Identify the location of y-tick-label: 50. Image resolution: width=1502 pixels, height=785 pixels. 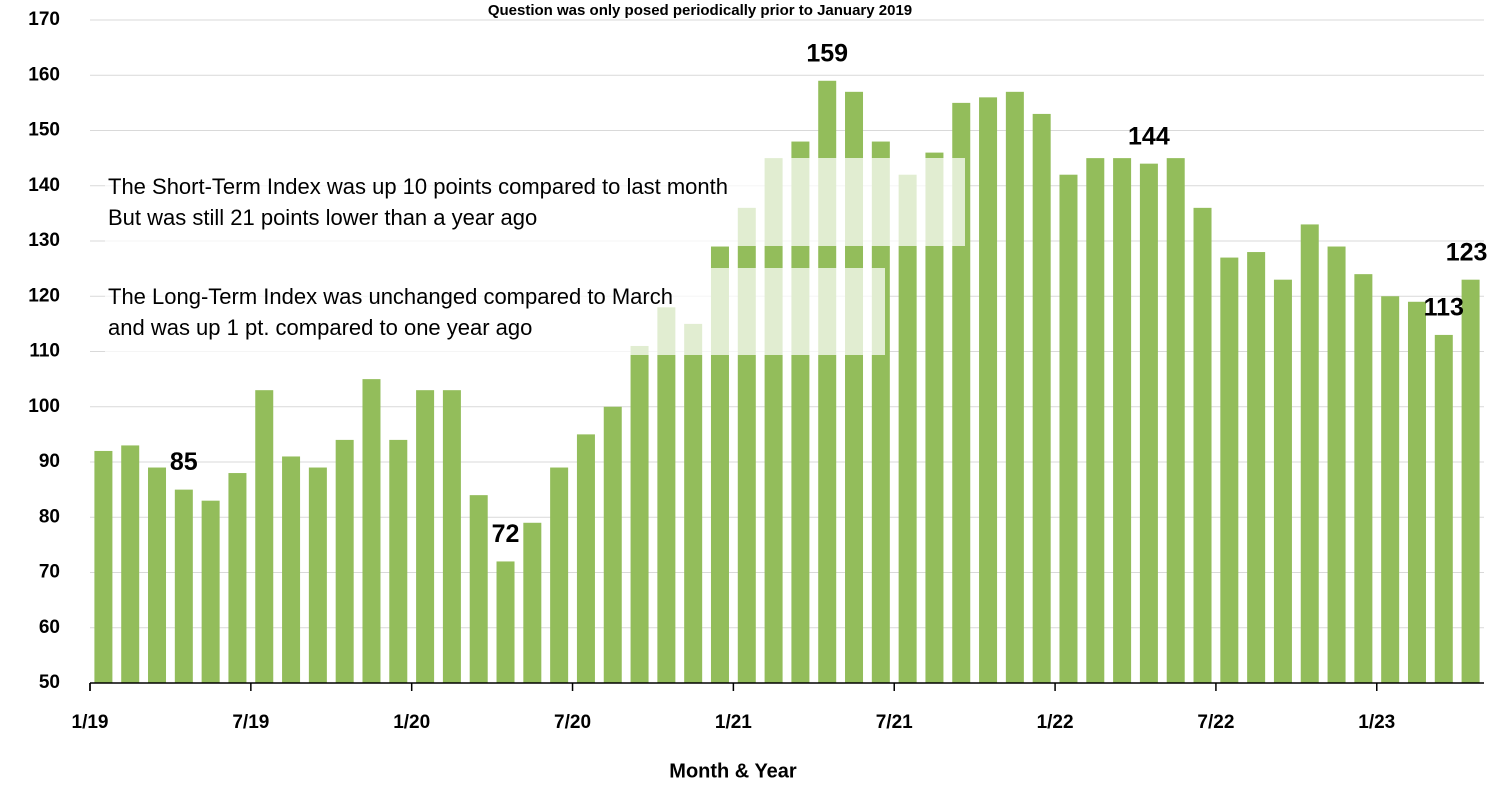
(49, 682).